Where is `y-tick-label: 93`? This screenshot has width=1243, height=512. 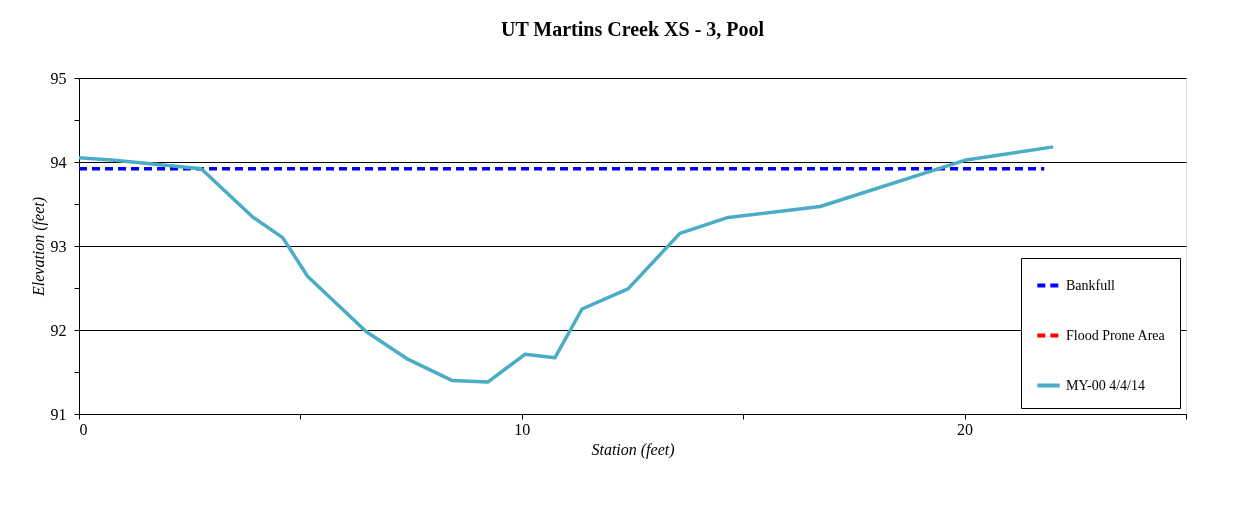
y-tick-label: 93 is located at coordinates (58, 246).